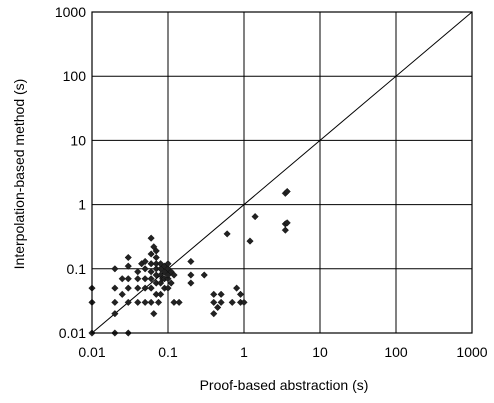 This screenshot has height=403, width=494. Describe the element at coordinates (77, 269) in the screenshot. I see `y-tick-label-1: 0.1` at that location.